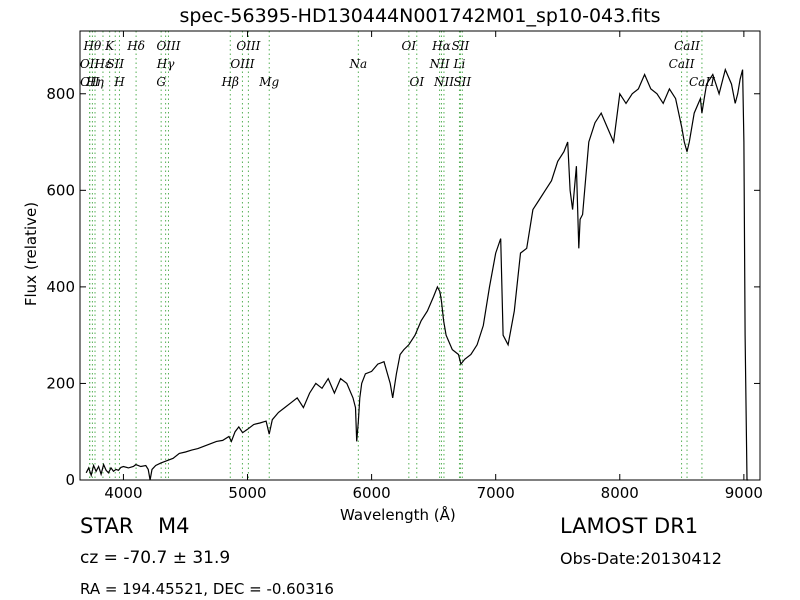 The width and height of the screenshot is (800, 600). I want to click on y-tick-label: 800, so click(60, 94).